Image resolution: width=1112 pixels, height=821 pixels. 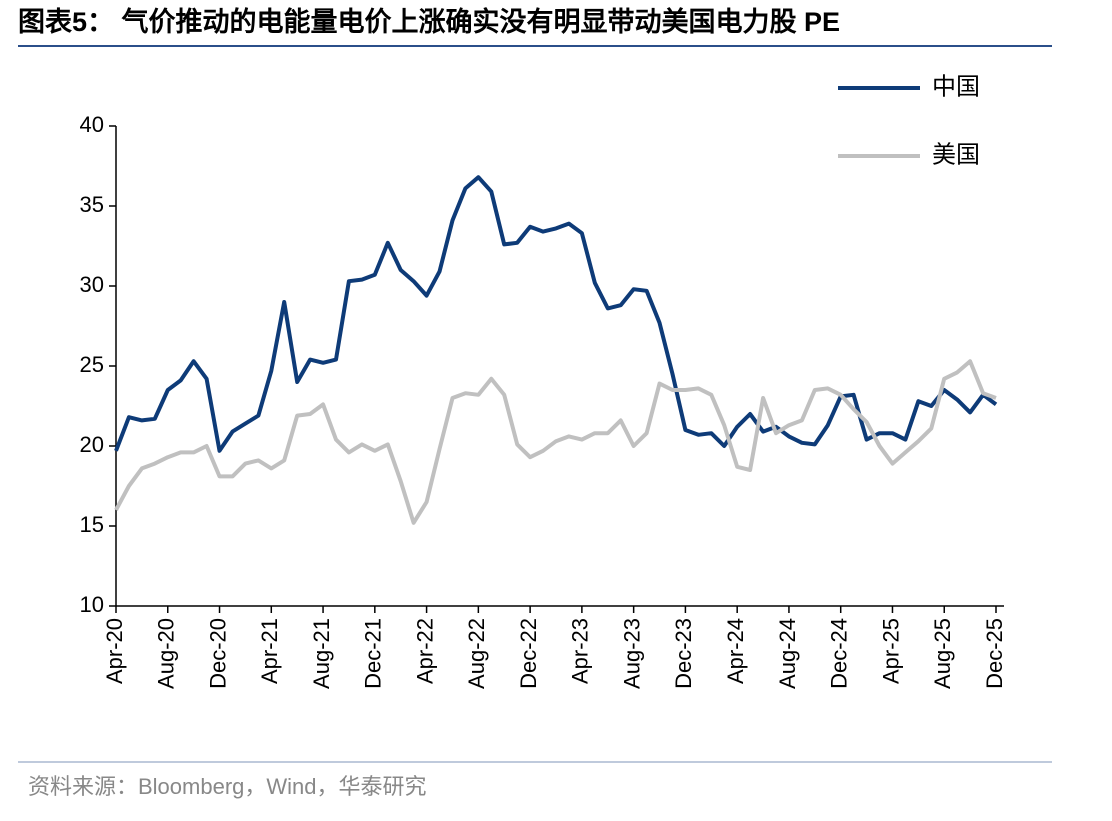 What do you see at coordinates (424, 651) in the screenshot?
I see `x-tick-label: Apr-22` at bounding box center [424, 651].